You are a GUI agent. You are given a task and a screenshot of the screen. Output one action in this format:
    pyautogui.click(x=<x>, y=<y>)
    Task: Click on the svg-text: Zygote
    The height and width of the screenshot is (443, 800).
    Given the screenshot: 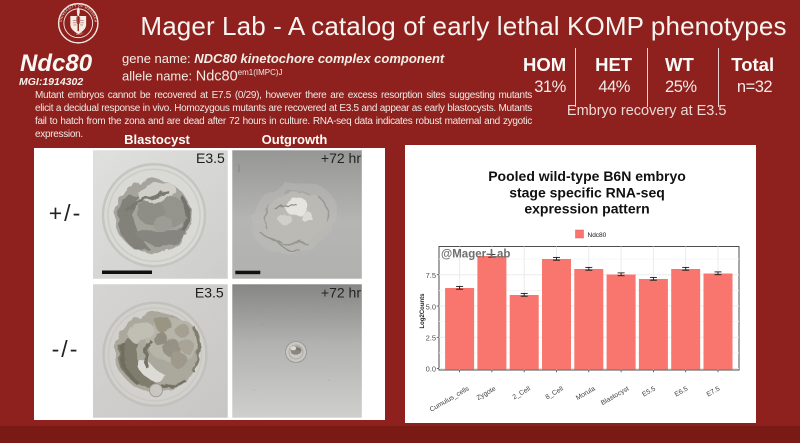 What is the action you would take?
    pyautogui.click(x=487, y=393)
    